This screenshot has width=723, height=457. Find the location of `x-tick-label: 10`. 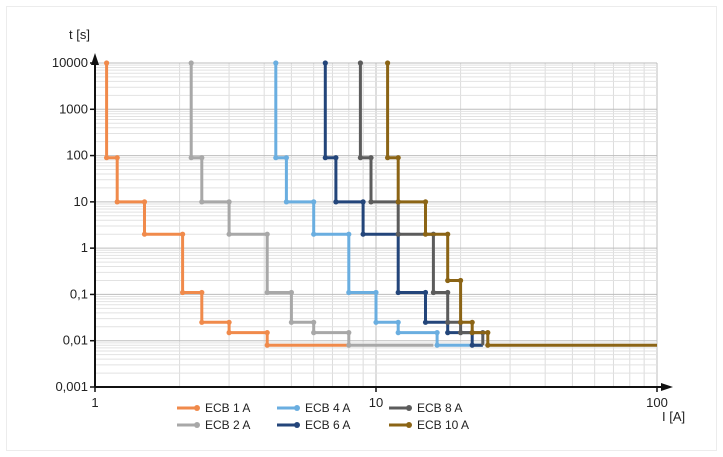

x-tick-label: 10 is located at coordinates (376, 402).